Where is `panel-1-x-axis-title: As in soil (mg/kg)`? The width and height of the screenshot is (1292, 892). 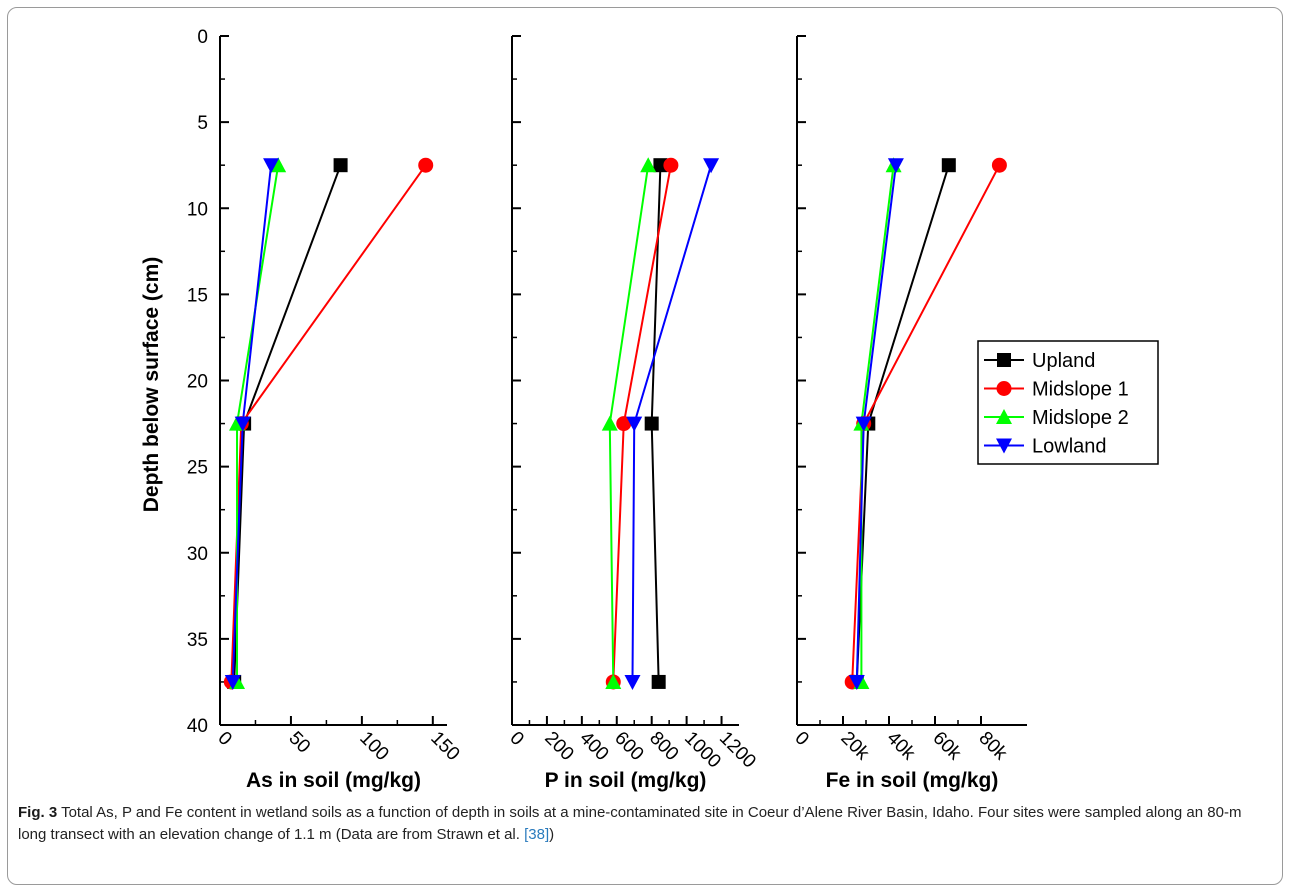
panel-1-x-axis-title: As in soil (mg/kg) is located at coordinates (333, 780).